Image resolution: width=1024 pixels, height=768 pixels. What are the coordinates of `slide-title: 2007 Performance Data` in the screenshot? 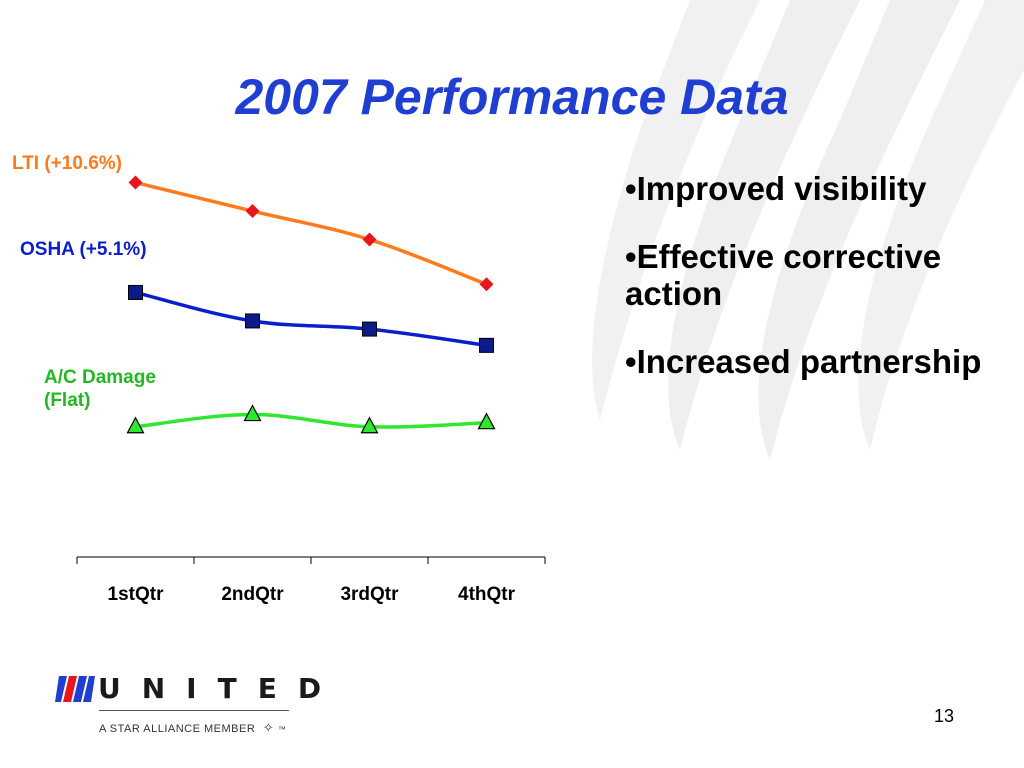 It's located at (512, 97).